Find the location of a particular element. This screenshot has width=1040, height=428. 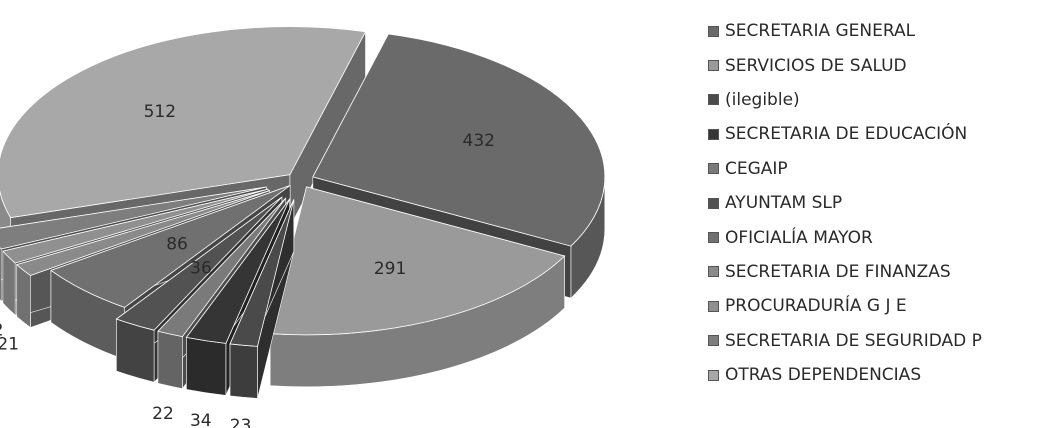

data-label: 36 is located at coordinates (201, 268).